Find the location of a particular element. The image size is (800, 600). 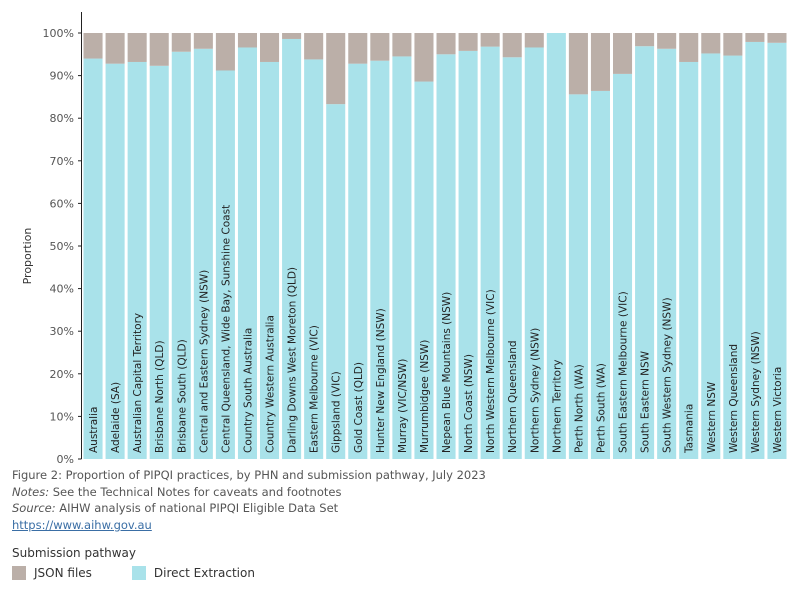

bar-group: Northern Queensland is located at coordinates (512, 246).